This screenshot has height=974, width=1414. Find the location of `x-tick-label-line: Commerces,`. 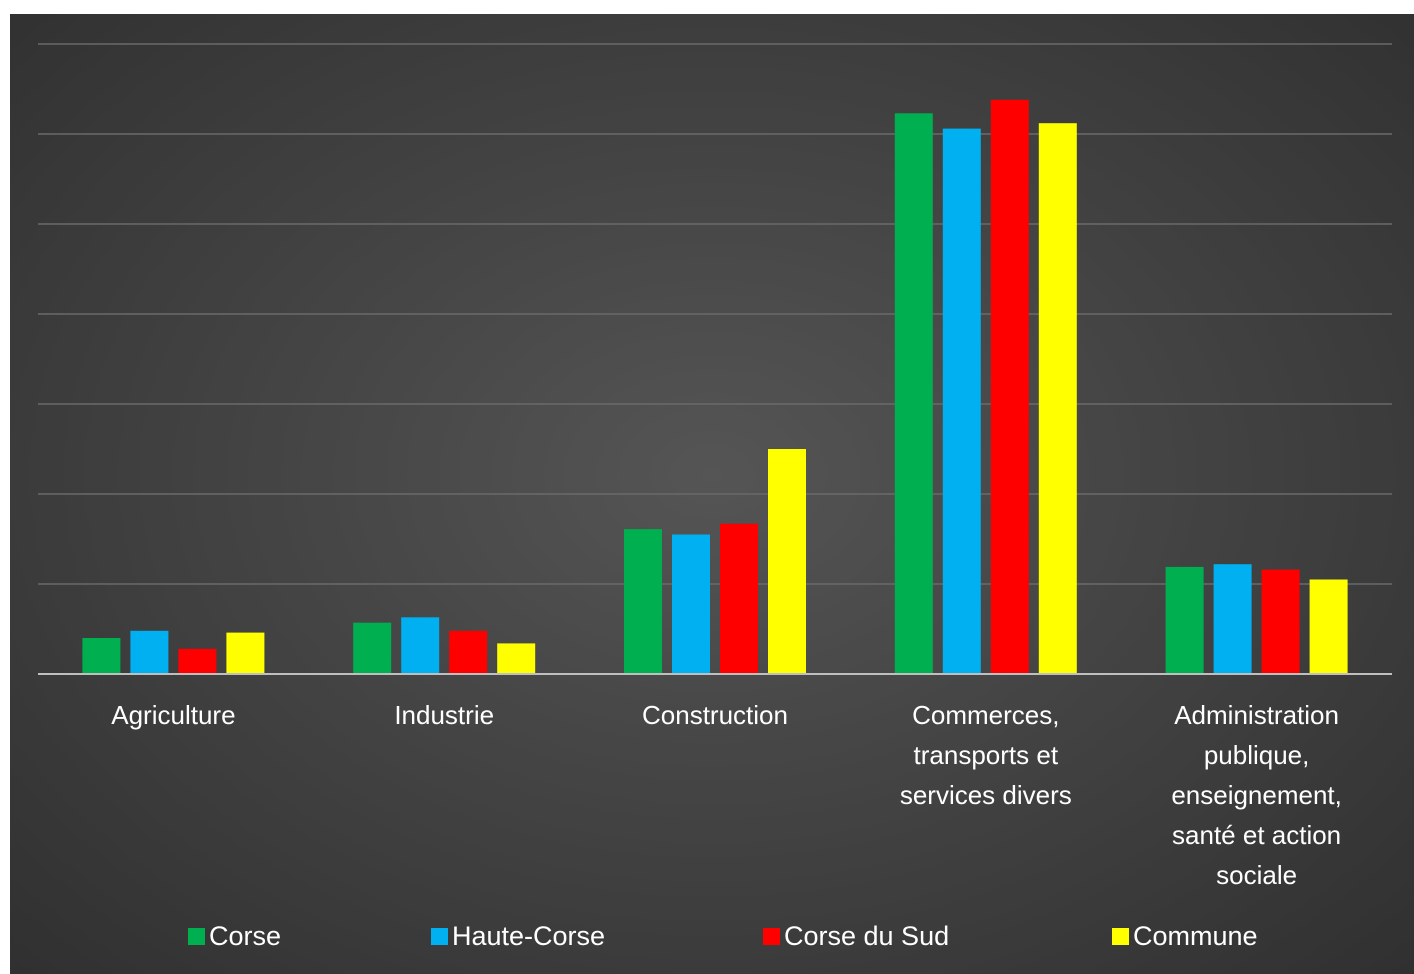

x-tick-label-line: Commerces, is located at coordinates (985, 715).